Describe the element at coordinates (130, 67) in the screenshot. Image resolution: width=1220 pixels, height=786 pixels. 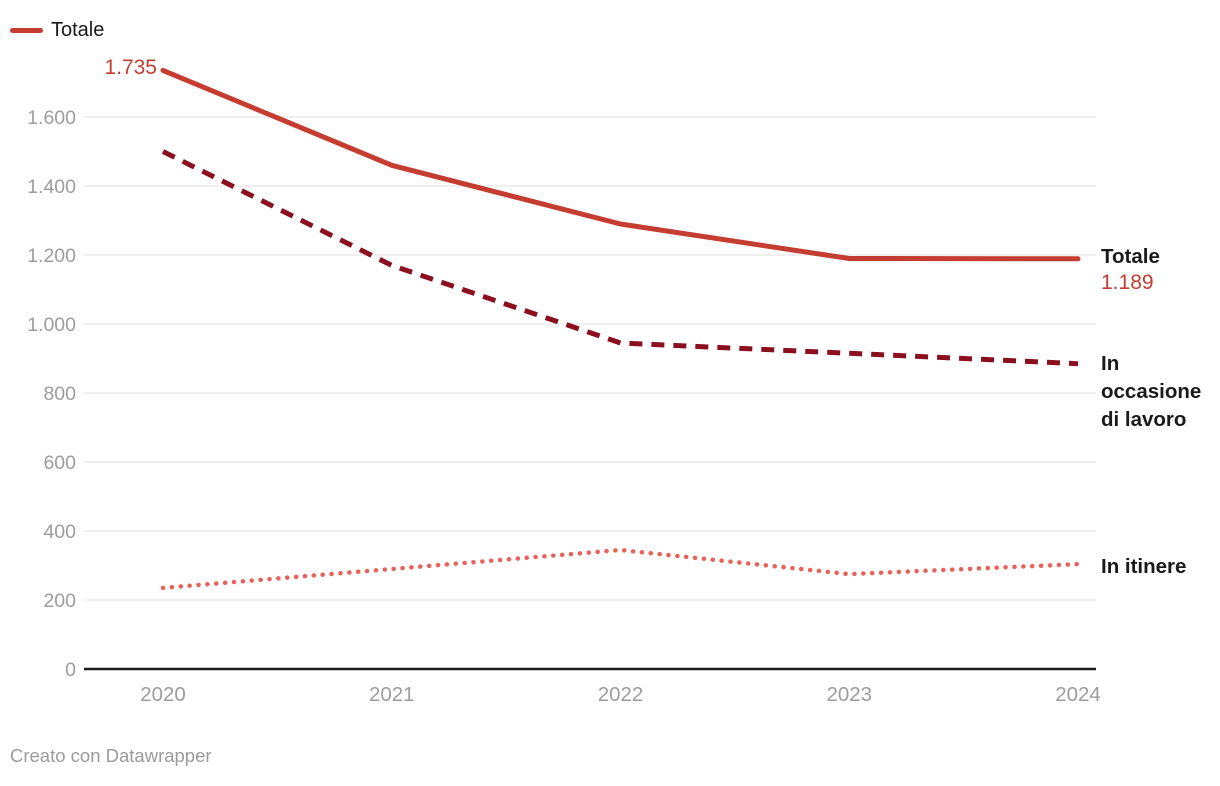
I see `start-value-label: 1.735` at that location.